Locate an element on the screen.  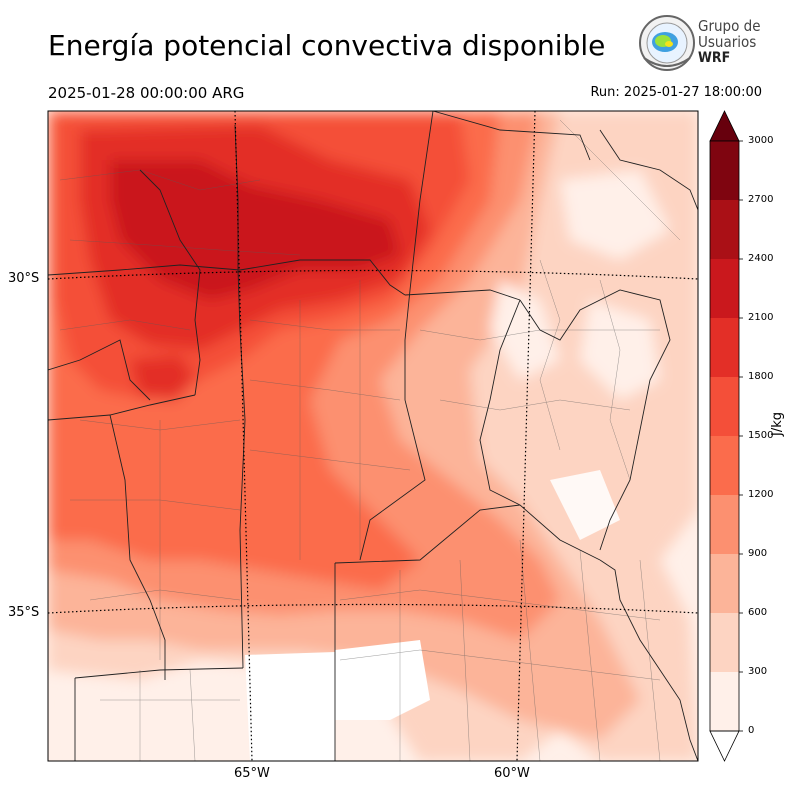
logo-line-3: WRF is located at coordinates (714, 58).